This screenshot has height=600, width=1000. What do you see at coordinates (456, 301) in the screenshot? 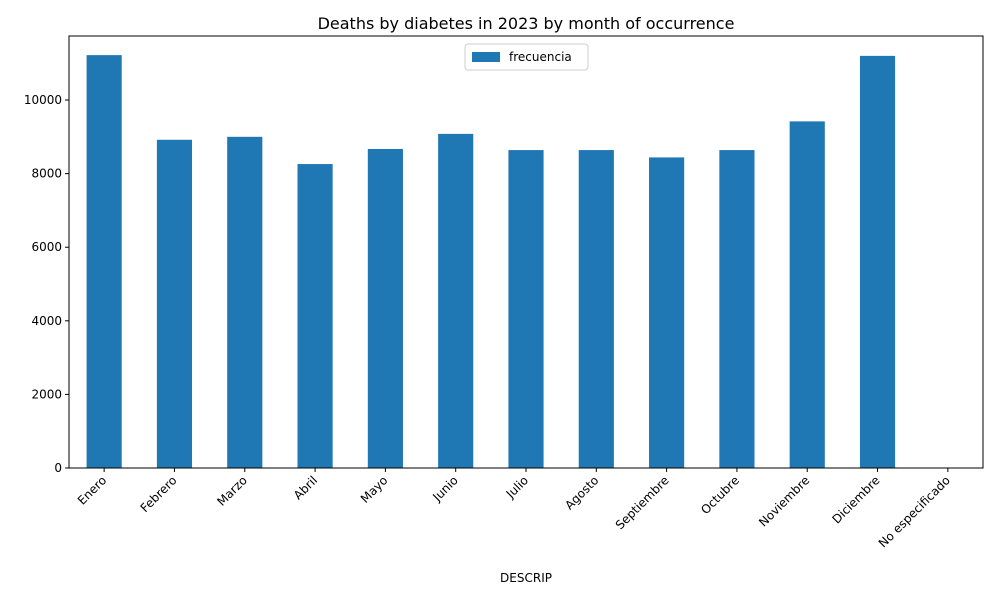
I see `bar-junio` at bounding box center [456, 301].